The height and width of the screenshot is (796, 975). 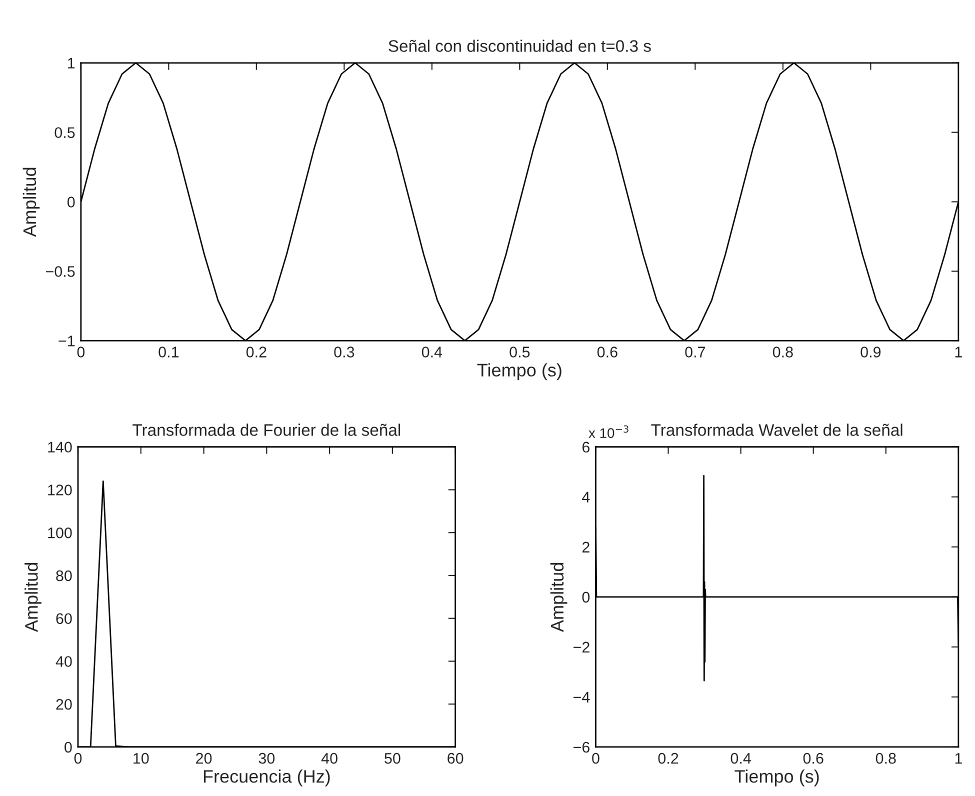 What do you see at coordinates (695, 352) in the screenshot?
I see `x-tick-label: 0.7` at bounding box center [695, 352].